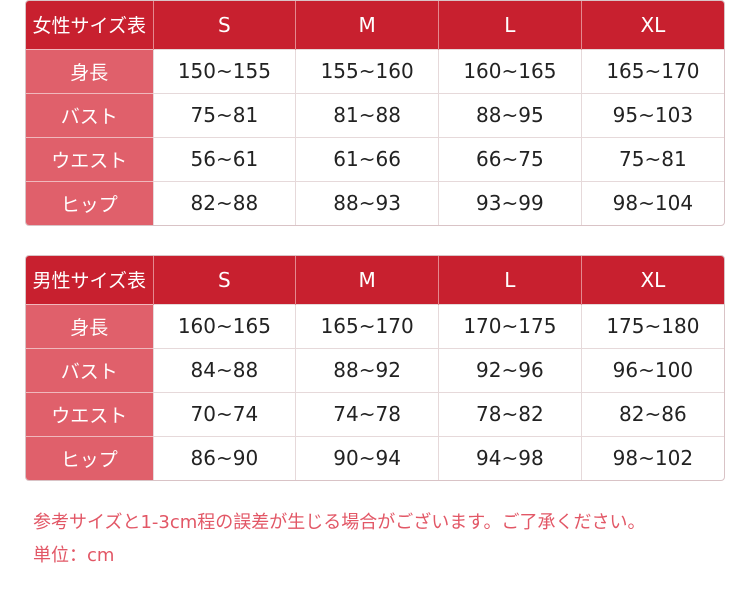 The height and width of the screenshot is (590, 750). I want to click on size-cell: 84~88, so click(225, 369).